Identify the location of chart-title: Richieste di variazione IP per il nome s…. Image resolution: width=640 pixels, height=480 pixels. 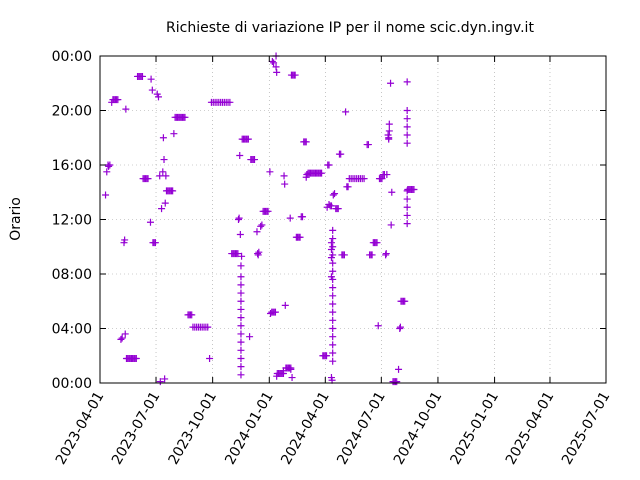
(350, 28).